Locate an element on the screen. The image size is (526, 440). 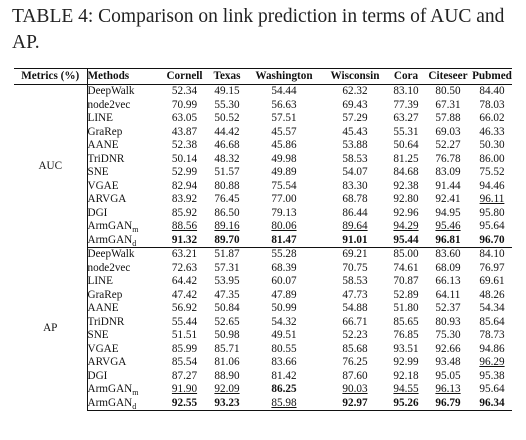
value-cell: 43.87 is located at coordinates (184, 131).